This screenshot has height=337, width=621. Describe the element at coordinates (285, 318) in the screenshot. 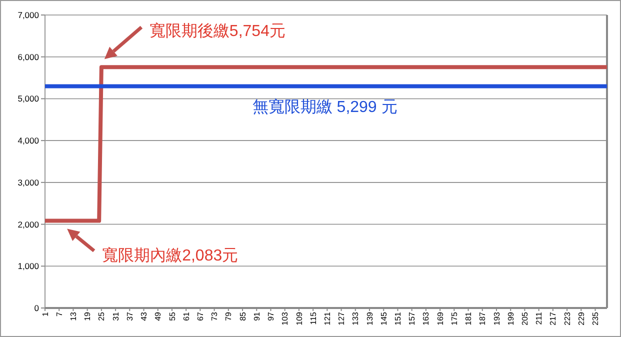

I see `x-tick-label: 103` at that location.